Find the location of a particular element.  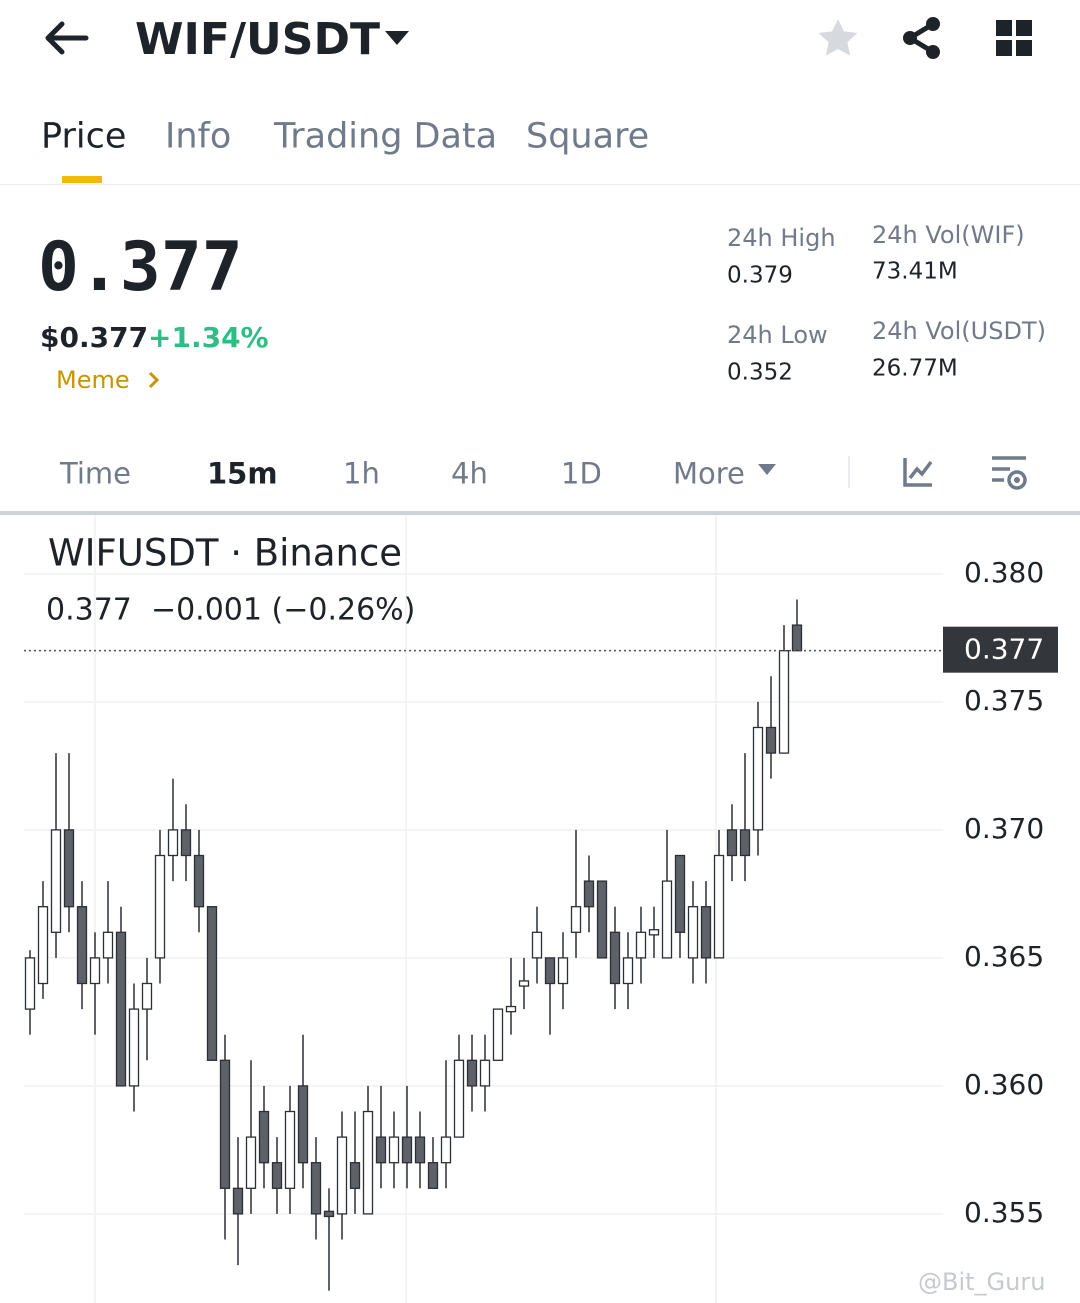

timeframe: 1D is located at coordinates (581, 473).